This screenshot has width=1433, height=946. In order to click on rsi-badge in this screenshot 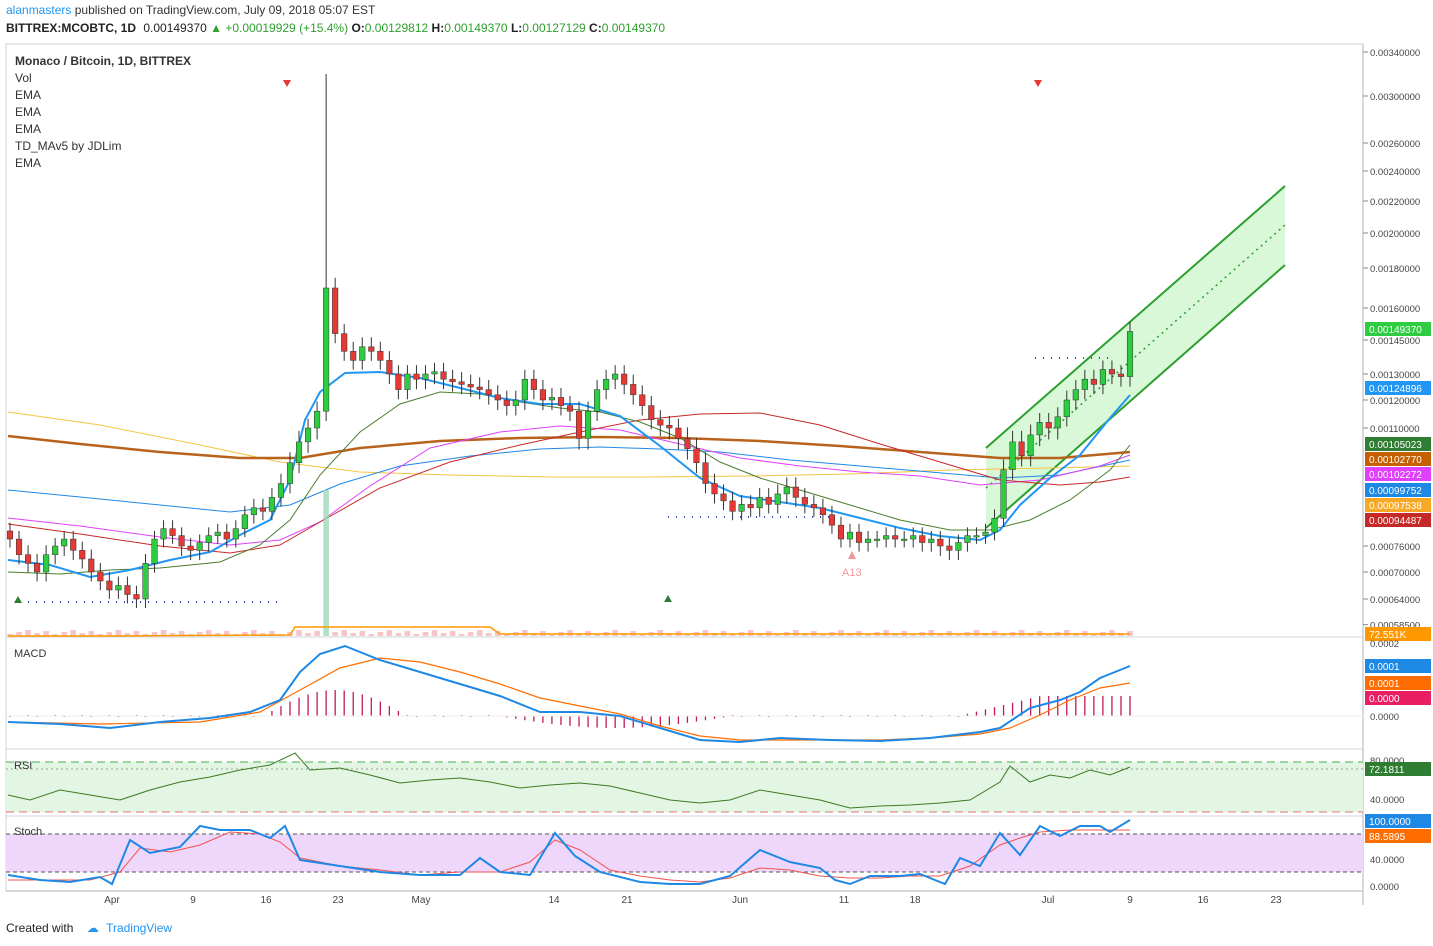, I will do `click(1398, 769)`.